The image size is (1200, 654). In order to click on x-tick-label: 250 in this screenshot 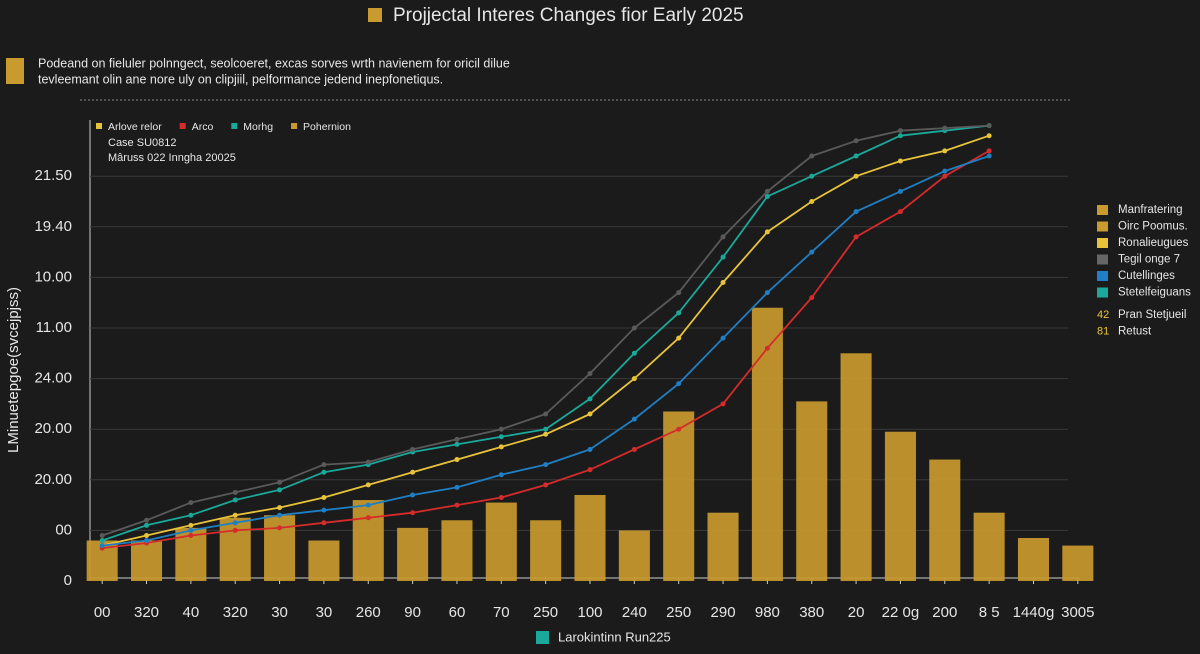, I will do `click(545, 612)`.